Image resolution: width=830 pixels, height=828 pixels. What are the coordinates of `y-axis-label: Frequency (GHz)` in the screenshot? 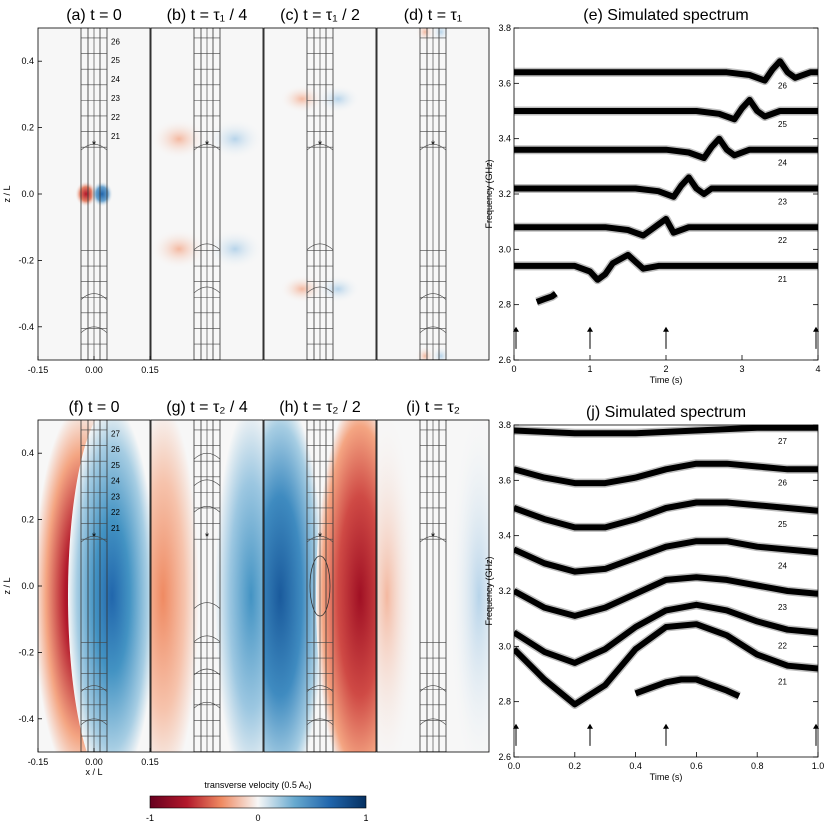 It's located at (489, 193).